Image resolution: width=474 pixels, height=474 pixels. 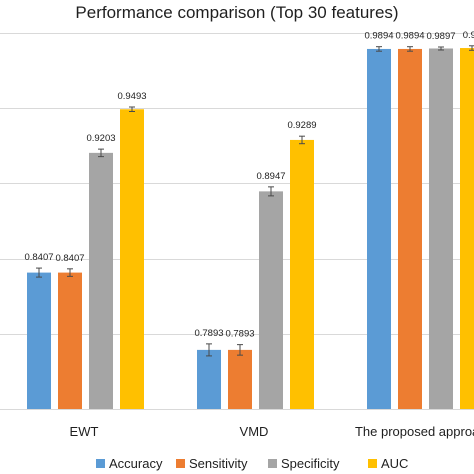 I want to click on category-label: The proposed approach, so click(x=414, y=431).